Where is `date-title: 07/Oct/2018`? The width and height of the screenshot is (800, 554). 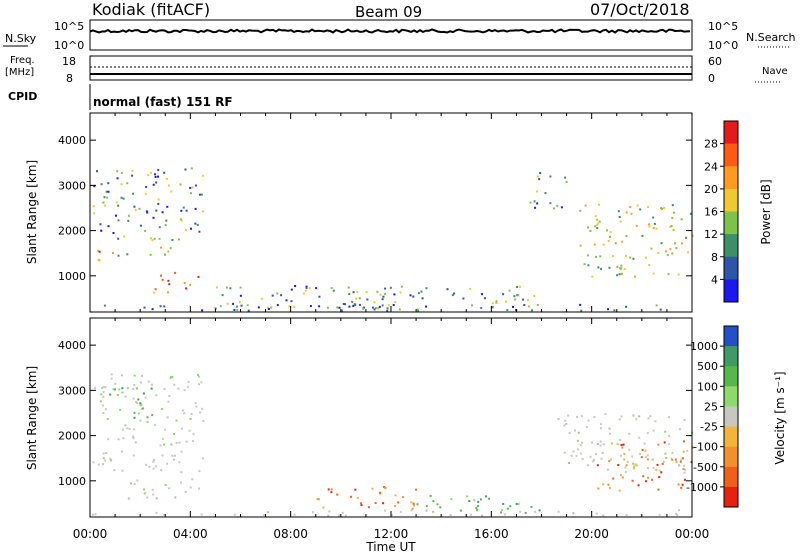 date-title: 07/Oct/2018 is located at coordinates (640, 9).